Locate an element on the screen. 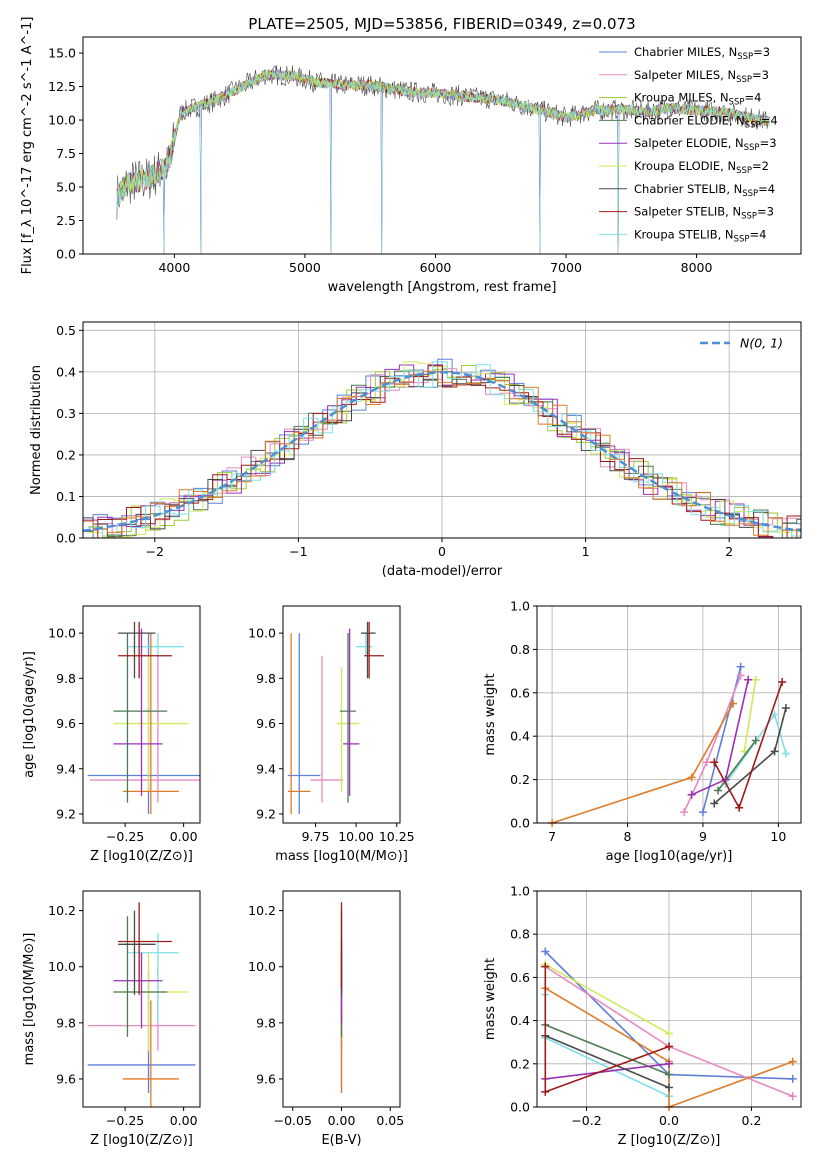  y-tick-label: 0.1 is located at coordinates (66, 496).